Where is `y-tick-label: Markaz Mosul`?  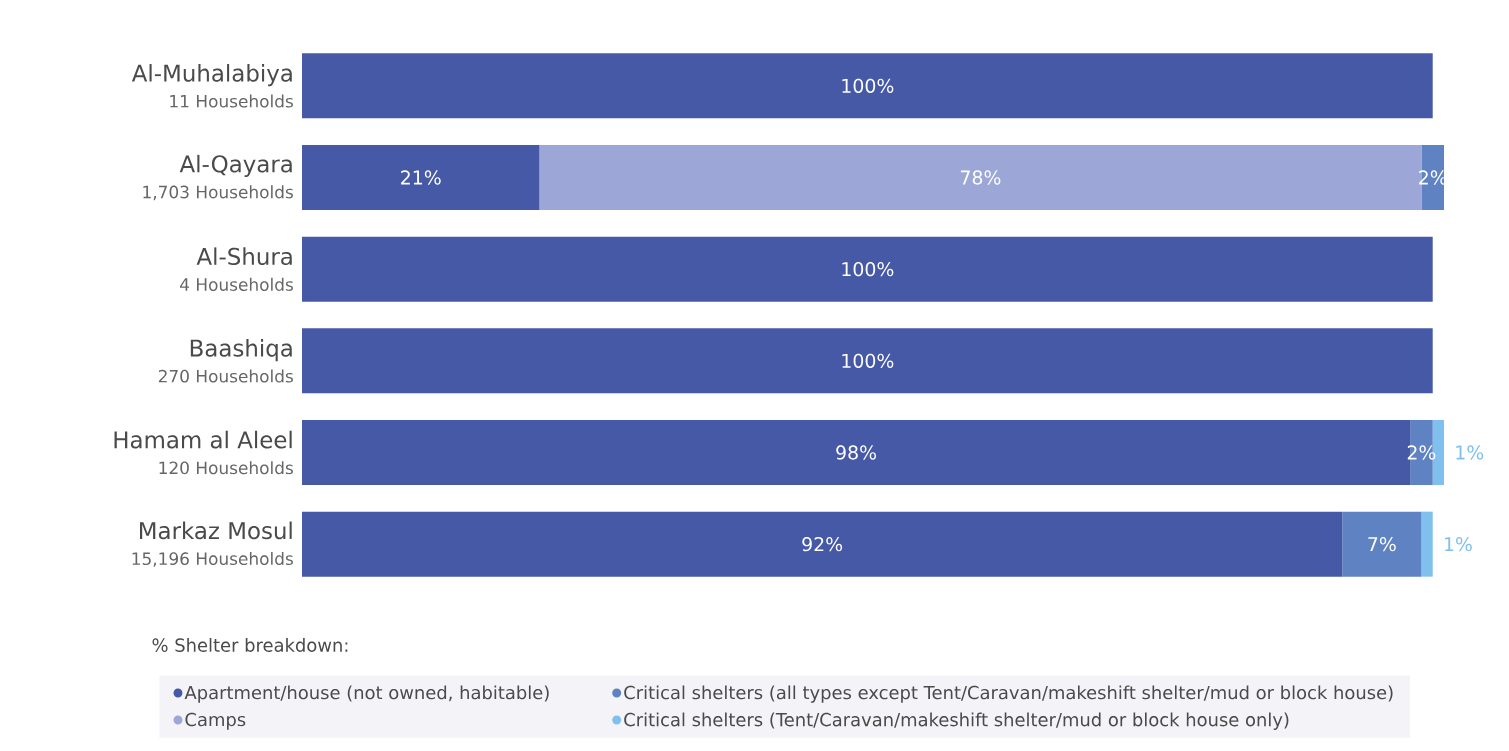
y-tick-label: Markaz Mosul is located at coordinates (216, 530).